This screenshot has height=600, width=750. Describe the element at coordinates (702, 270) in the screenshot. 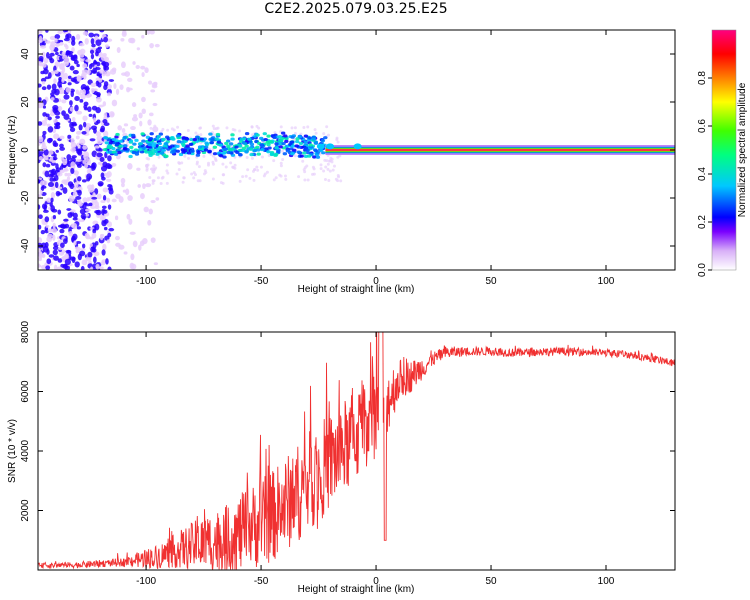

I see `colorbar-tick-label: 0.0` at that location.